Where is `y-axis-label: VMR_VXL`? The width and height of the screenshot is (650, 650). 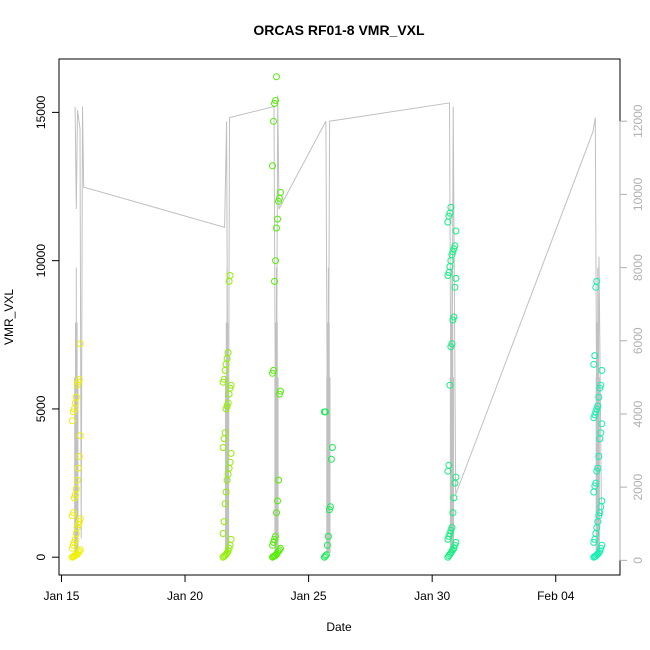 y-axis-label: VMR_VXL is located at coordinates (9, 317).